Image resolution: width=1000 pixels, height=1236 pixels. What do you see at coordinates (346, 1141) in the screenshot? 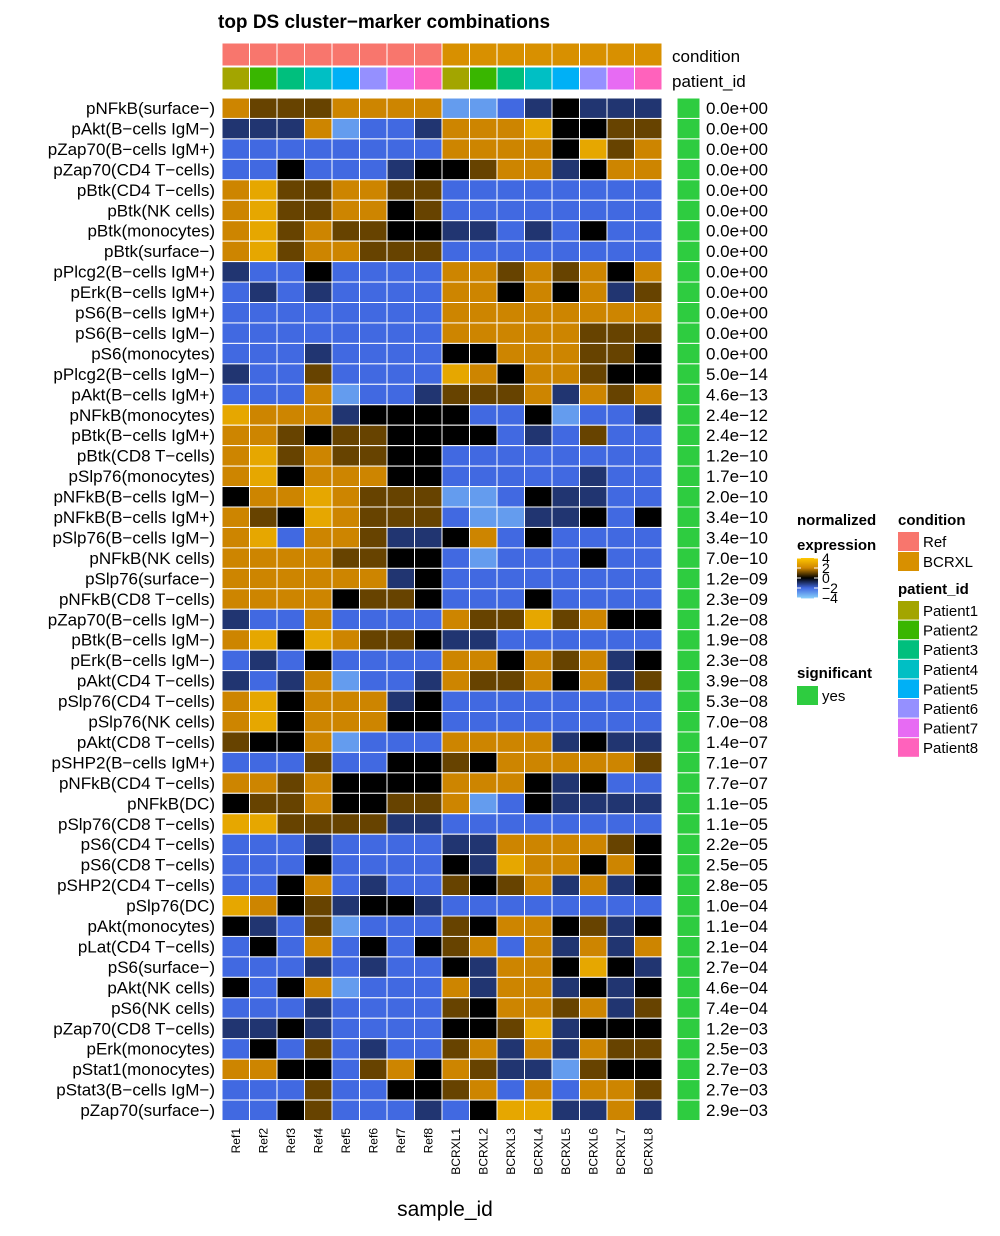
I see `column-label: Ref5` at bounding box center [346, 1141].